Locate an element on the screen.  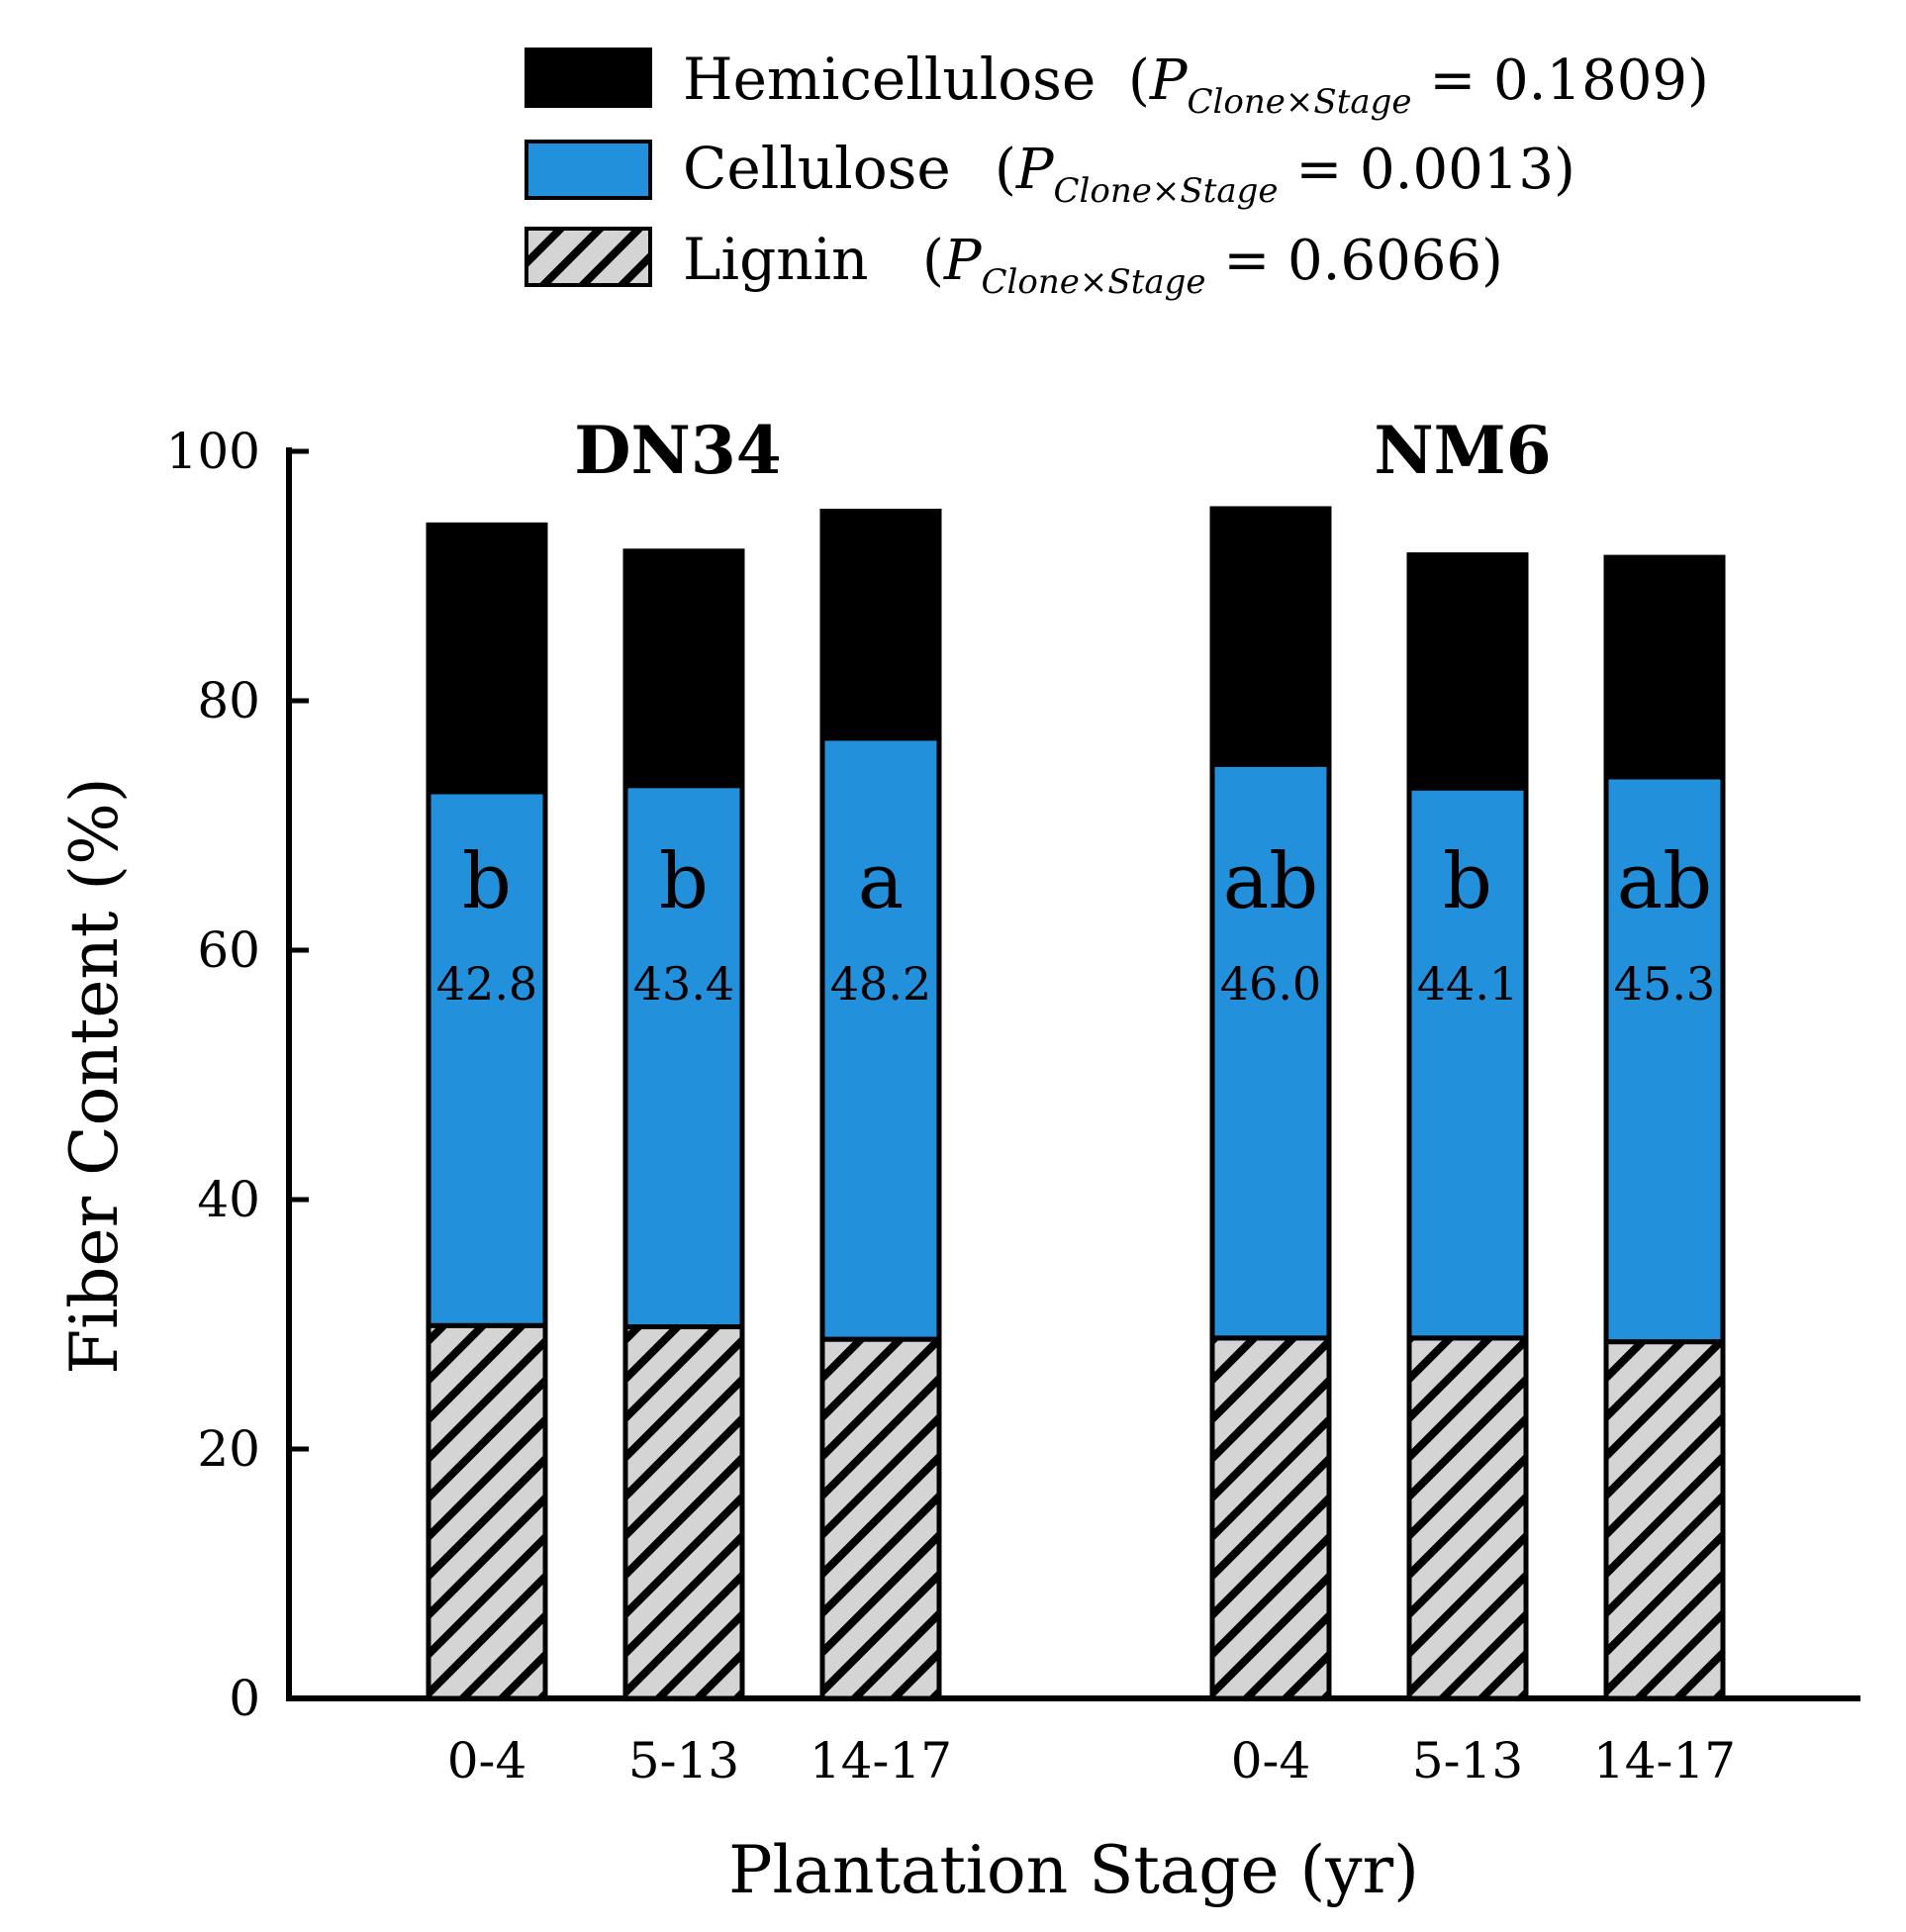
legend-stat-lignin: (PClone×Stage = 0.6066) is located at coordinates (1212, 265).